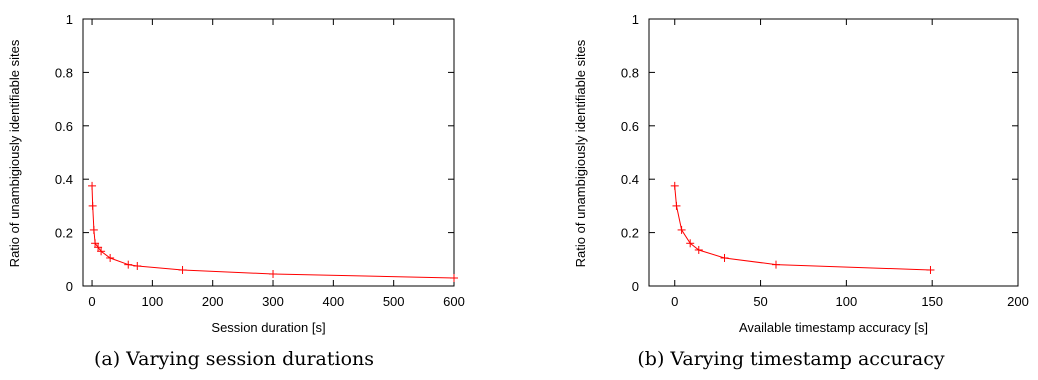 The height and width of the screenshot is (380, 1038). What do you see at coordinates (760, 301) in the screenshot?
I see `x-tick-label: 50` at bounding box center [760, 301].